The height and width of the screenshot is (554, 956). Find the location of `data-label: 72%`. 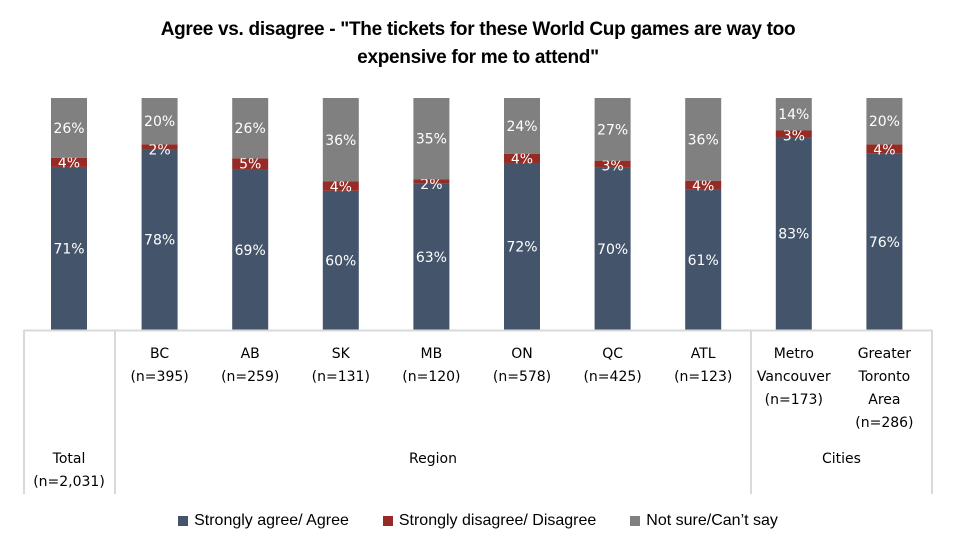

data-label: 72% is located at coordinates (521, 247).